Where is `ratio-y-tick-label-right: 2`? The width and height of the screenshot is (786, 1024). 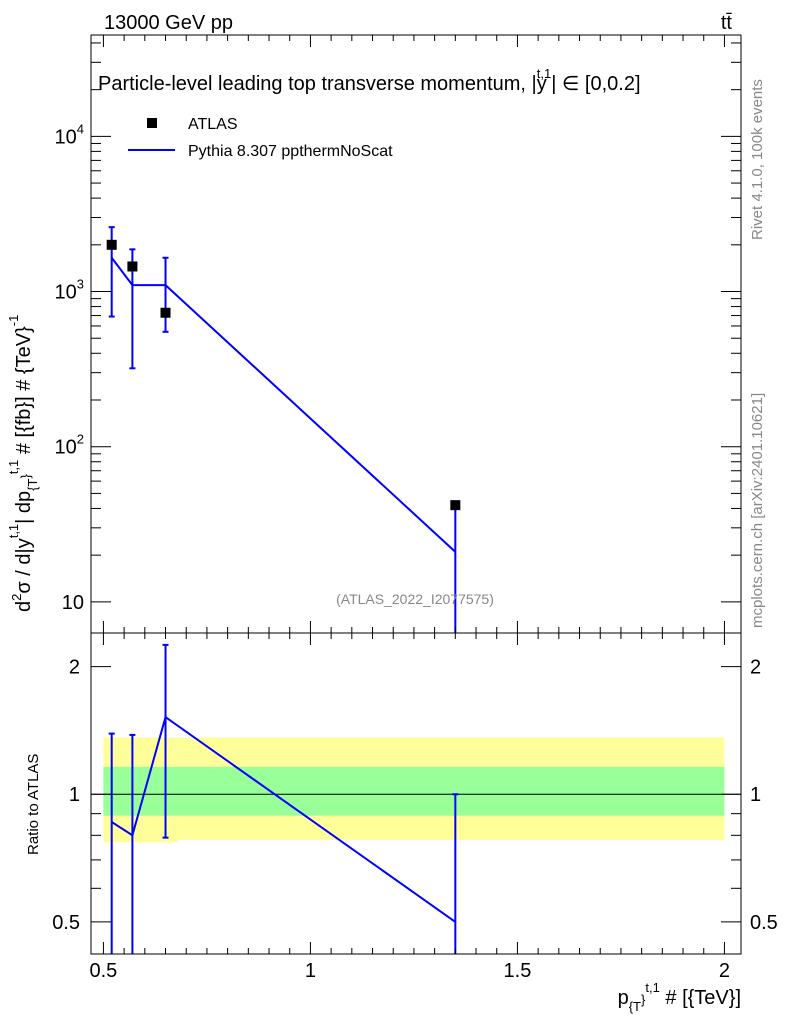 ratio-y-tick-label-right: 2 is located at coordinates (755, 668).